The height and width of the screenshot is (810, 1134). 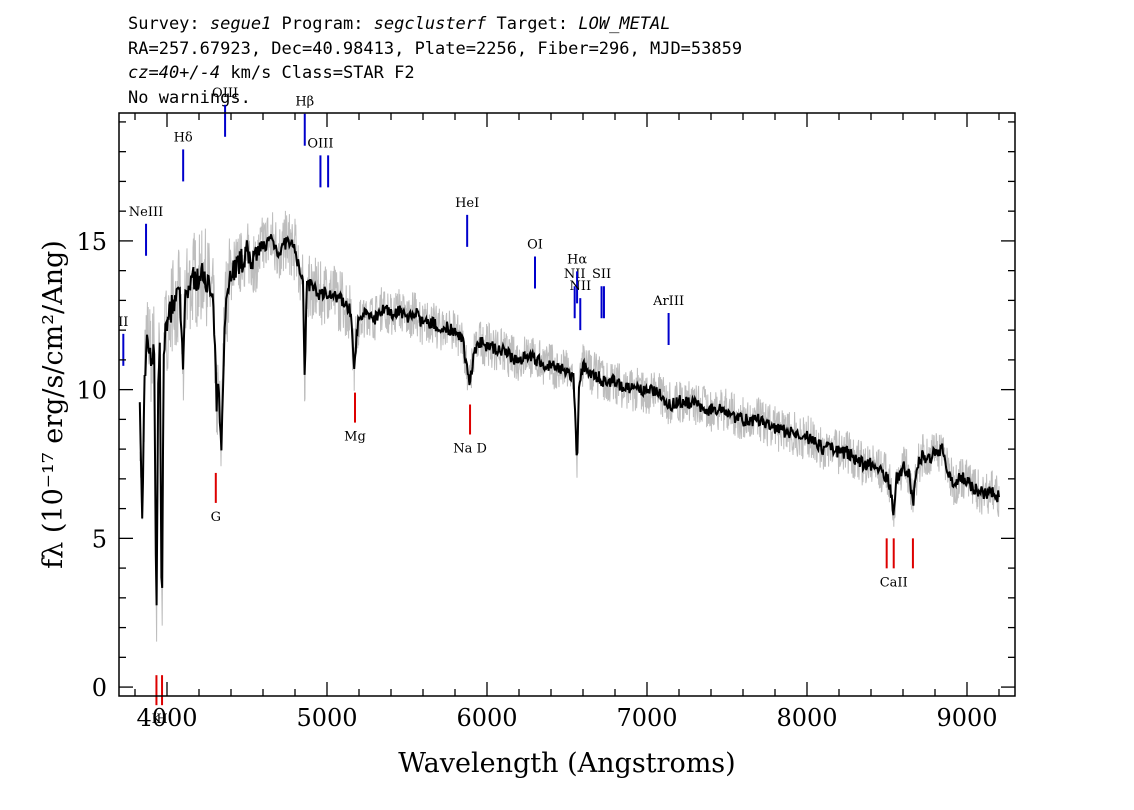 I want to click on emission-label-Hbeta: Hβ, so click(x=304, y=102).